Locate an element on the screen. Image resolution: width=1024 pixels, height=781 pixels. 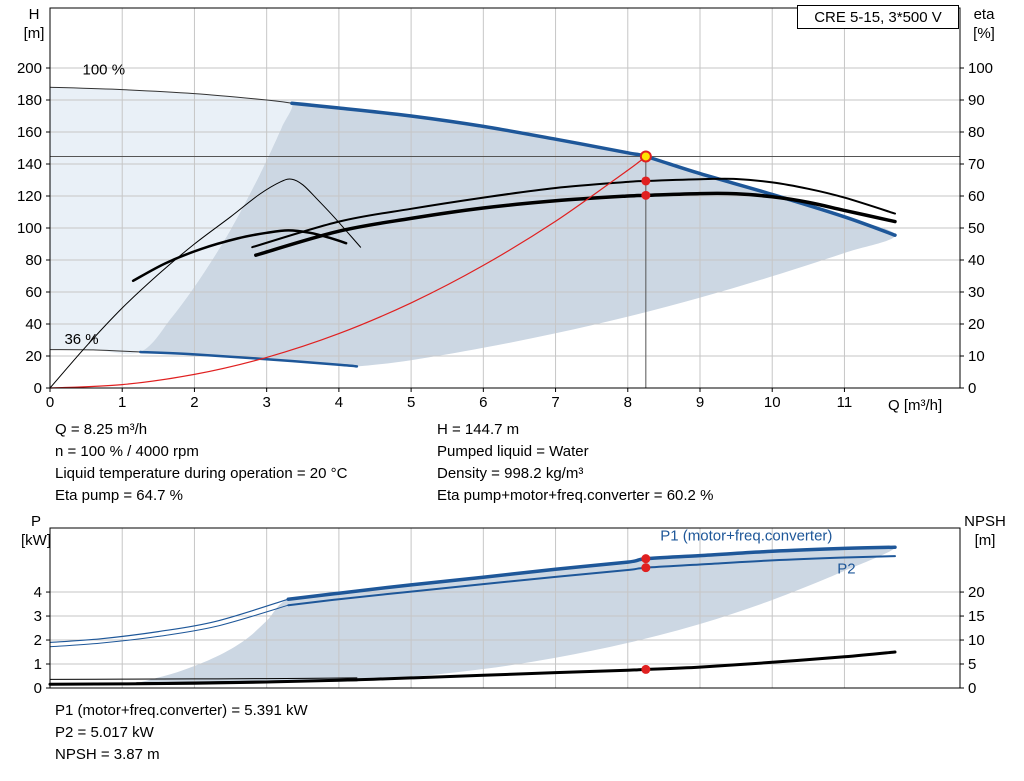
duty-point-marker is located at coordinates (645, 156).